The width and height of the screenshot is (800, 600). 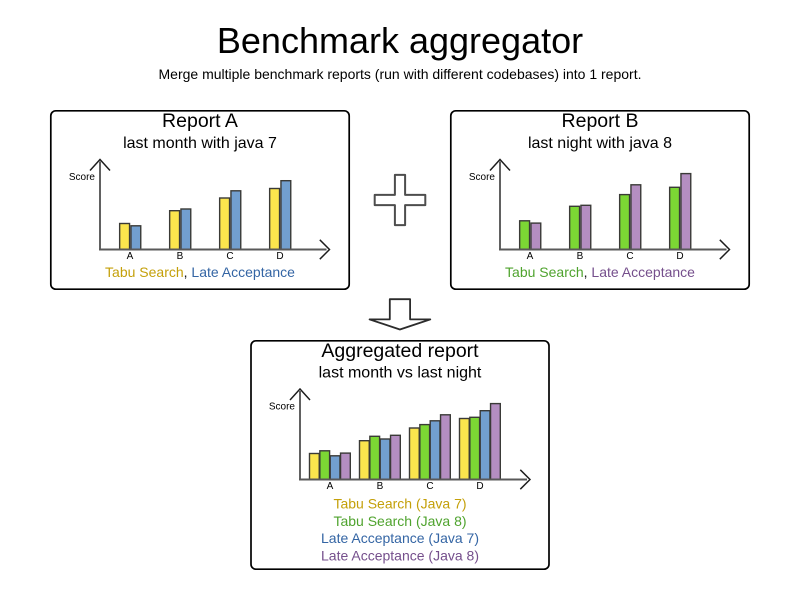 What do you see at coordinates (399, 521) in the screenshot?
I see `svg-text: Tabu Search (Java 8)` at bounding box center [399, 521].